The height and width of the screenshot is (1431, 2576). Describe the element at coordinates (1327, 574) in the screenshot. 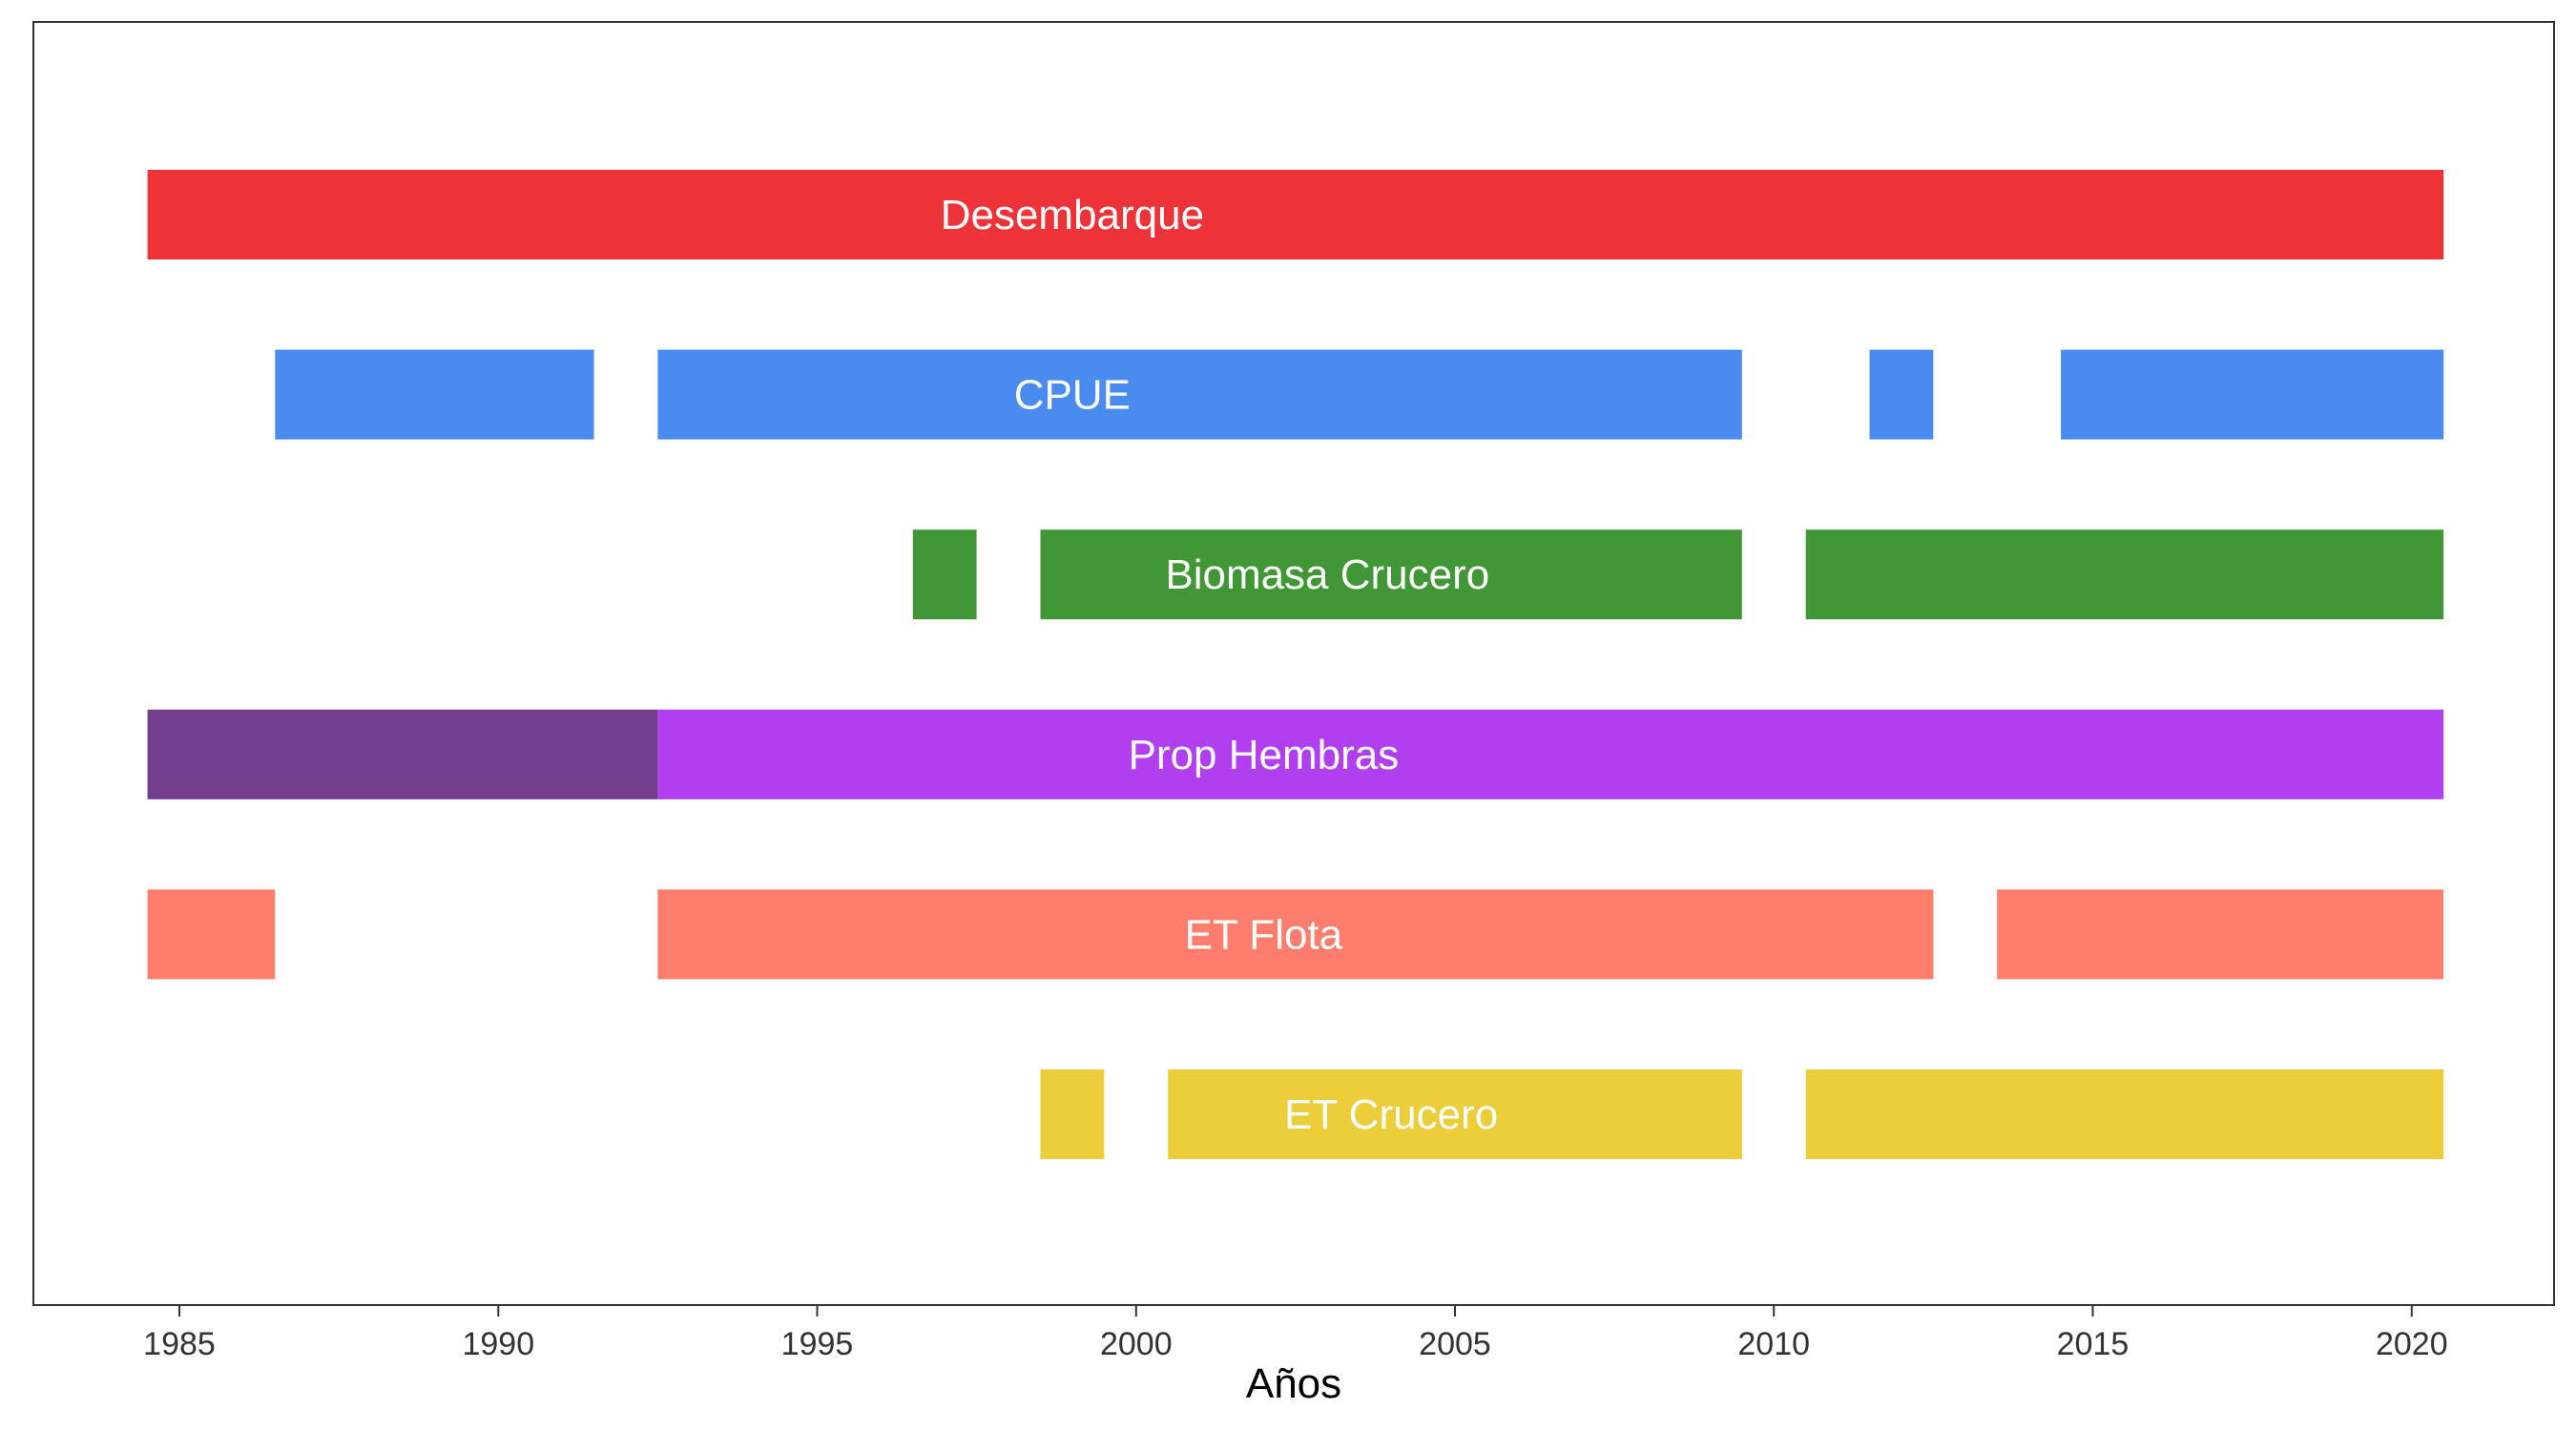

I see `bar-label-biomasa-crucero: Biomasa Crucero` at that location.